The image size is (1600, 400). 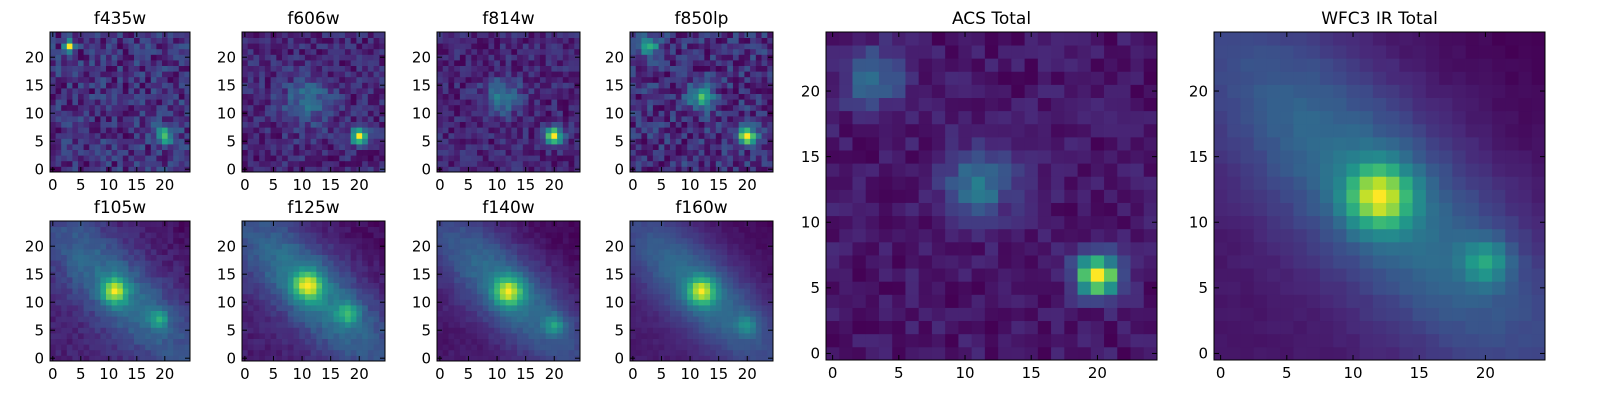 I want to click on y-tick-label: 5, so click(x=39, y=141).